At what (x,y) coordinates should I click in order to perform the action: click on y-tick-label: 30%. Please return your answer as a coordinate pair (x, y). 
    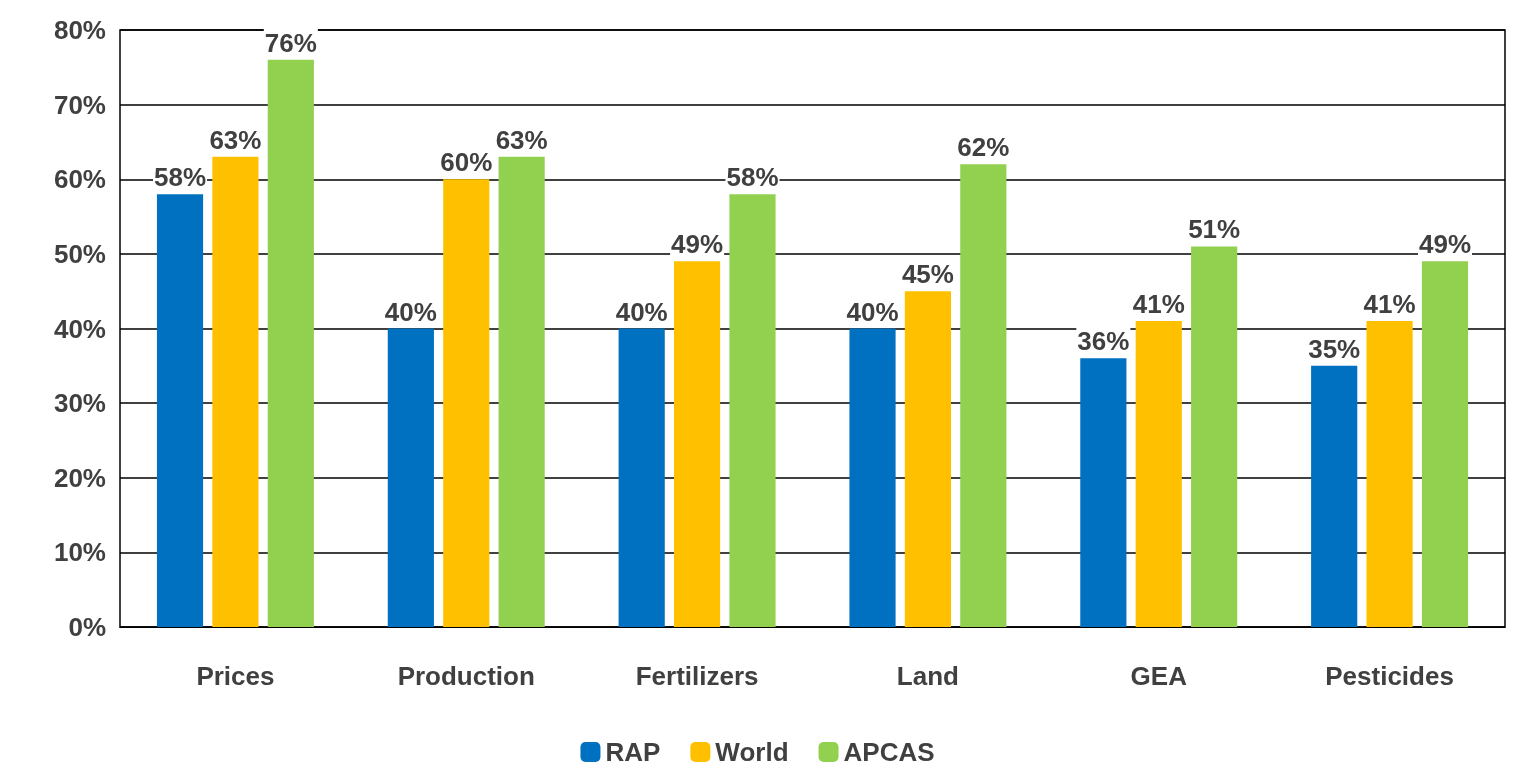
    Looking at the image, I should click on (79, 403).